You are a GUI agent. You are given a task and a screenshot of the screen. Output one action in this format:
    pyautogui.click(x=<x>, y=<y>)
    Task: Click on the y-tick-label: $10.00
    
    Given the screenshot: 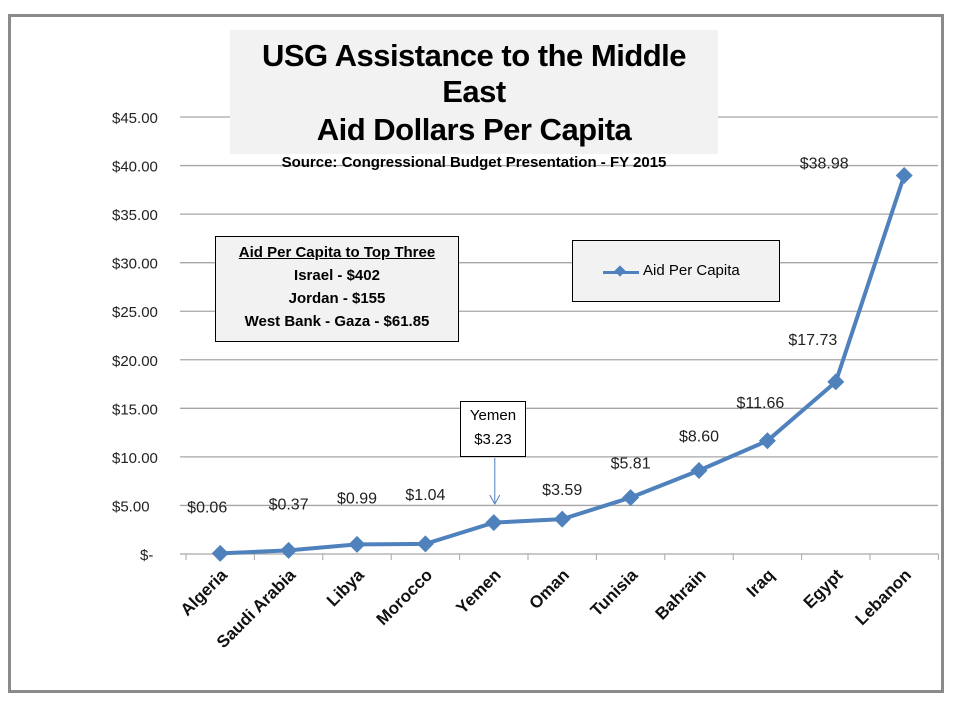 What is the action you would take?
    pyautogui.click(x=135, y=458)
    